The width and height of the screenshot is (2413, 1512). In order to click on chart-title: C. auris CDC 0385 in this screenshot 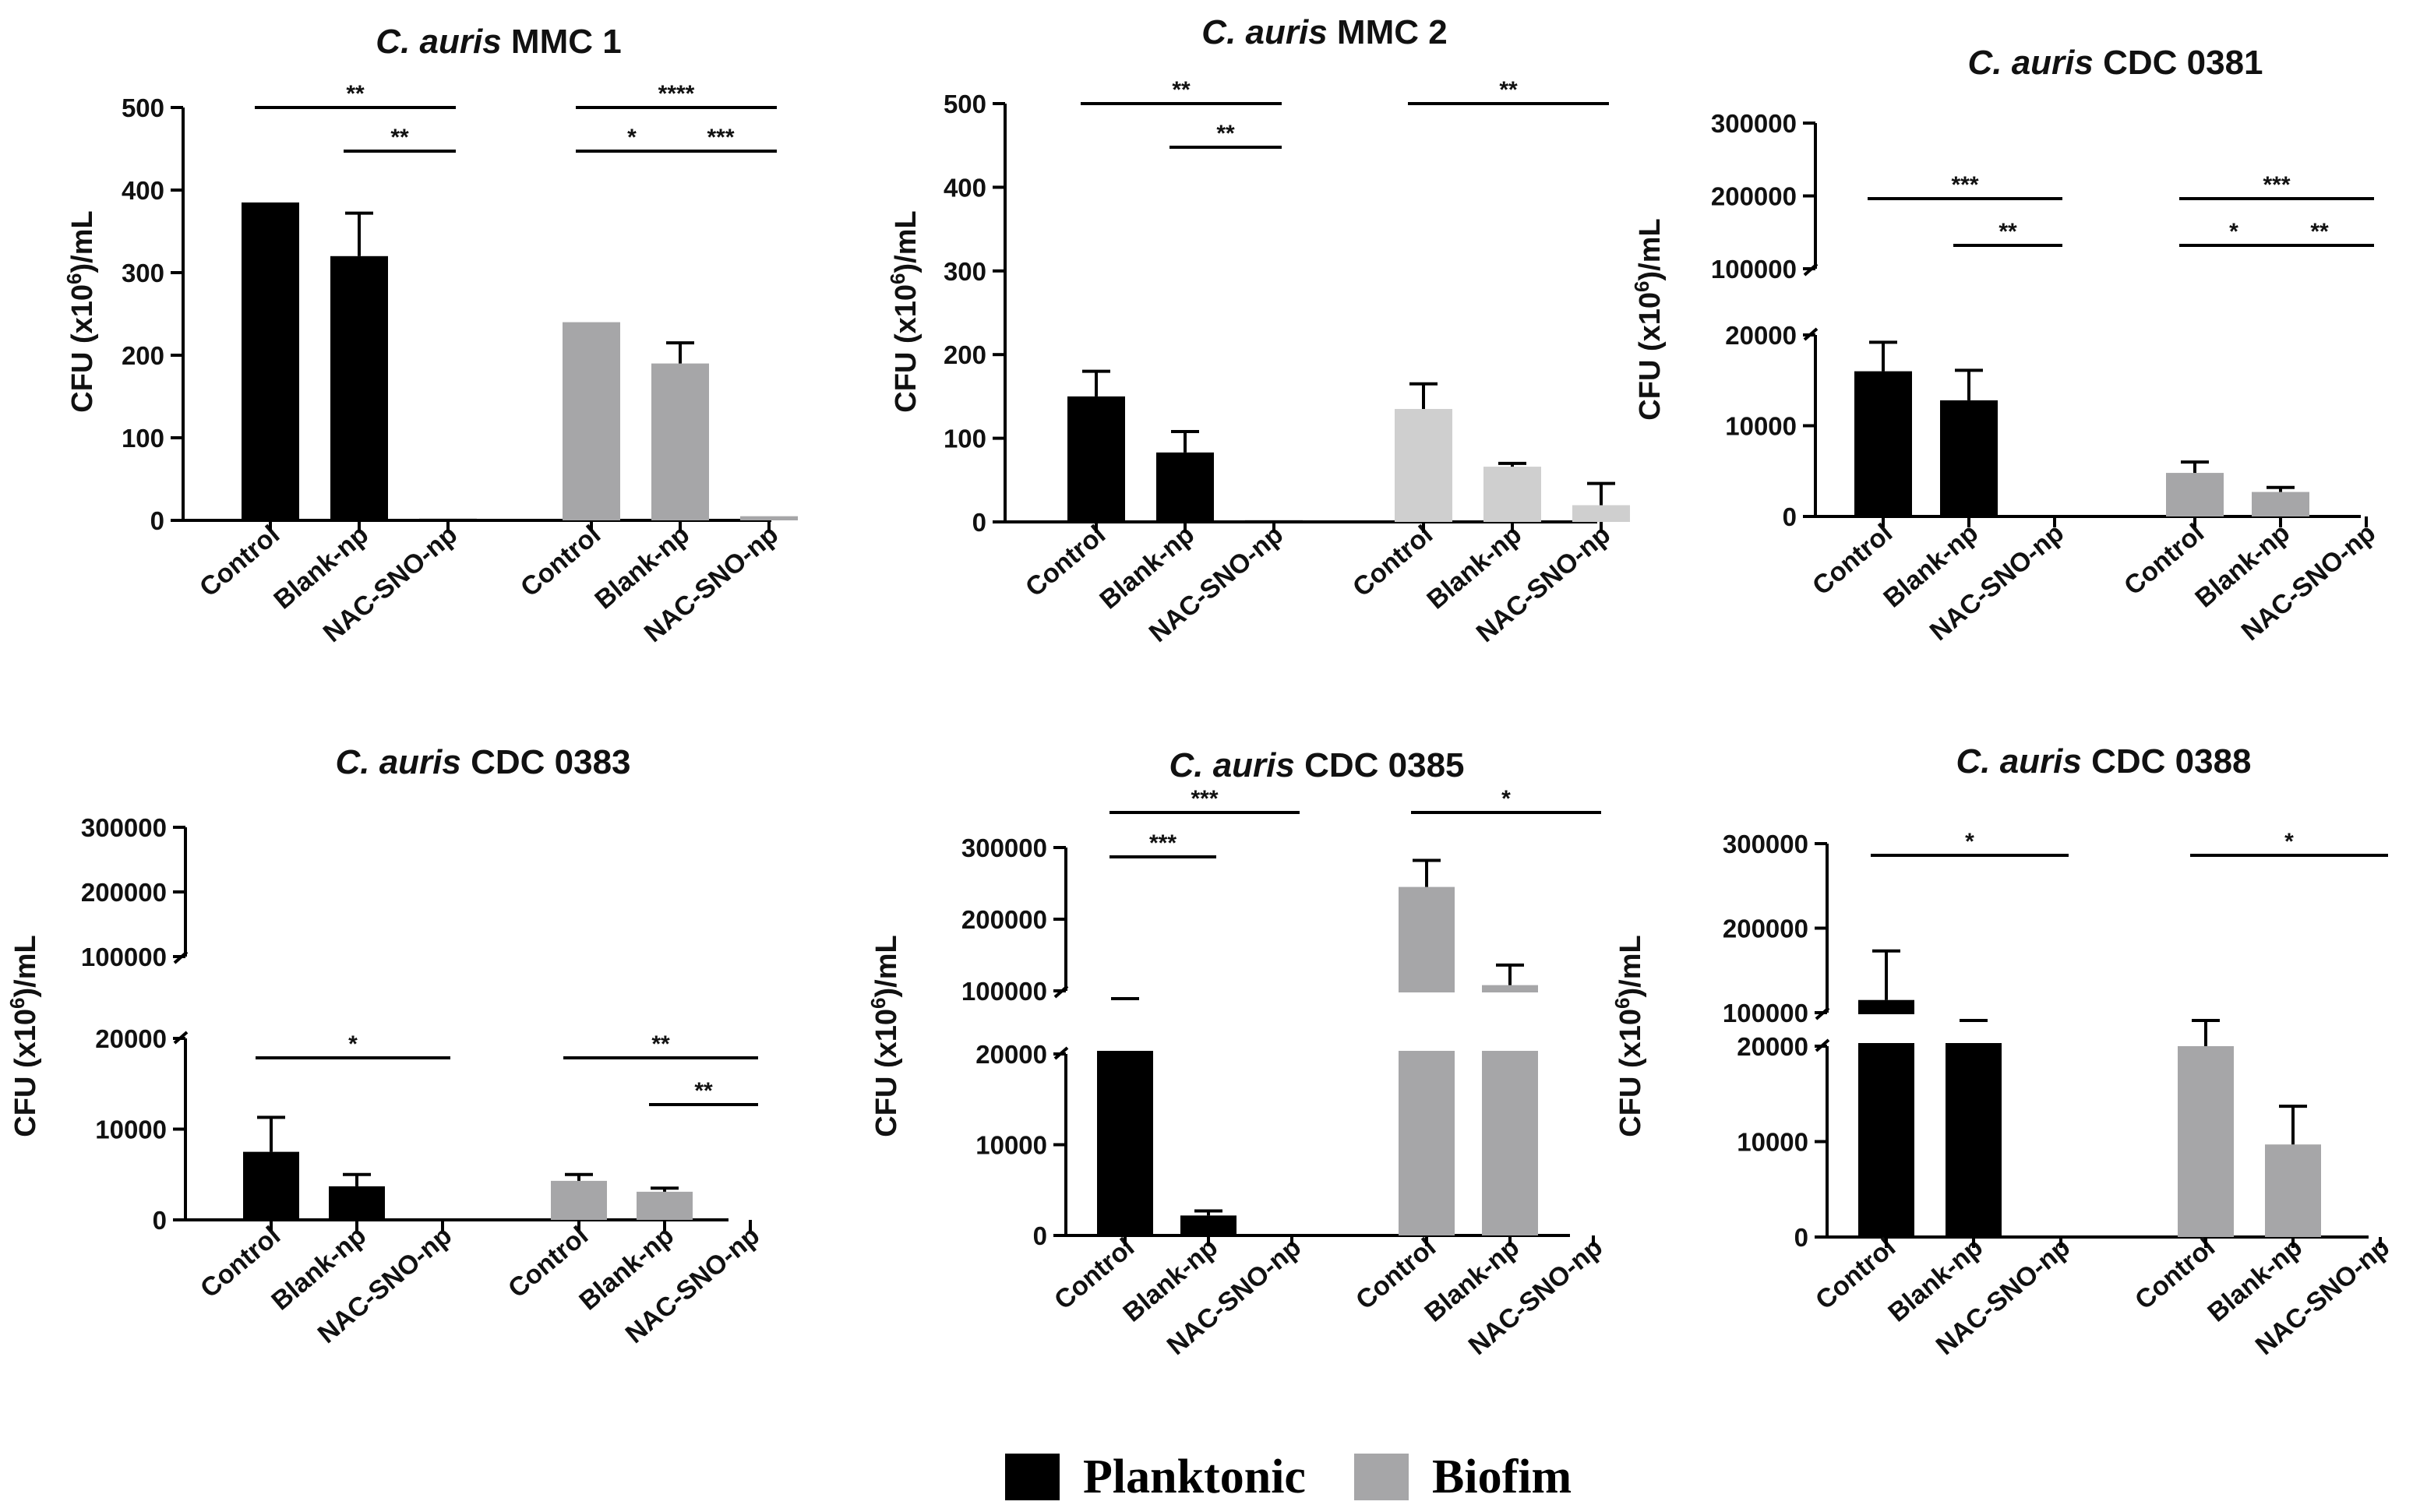, I will do `click(1316, 765)`.